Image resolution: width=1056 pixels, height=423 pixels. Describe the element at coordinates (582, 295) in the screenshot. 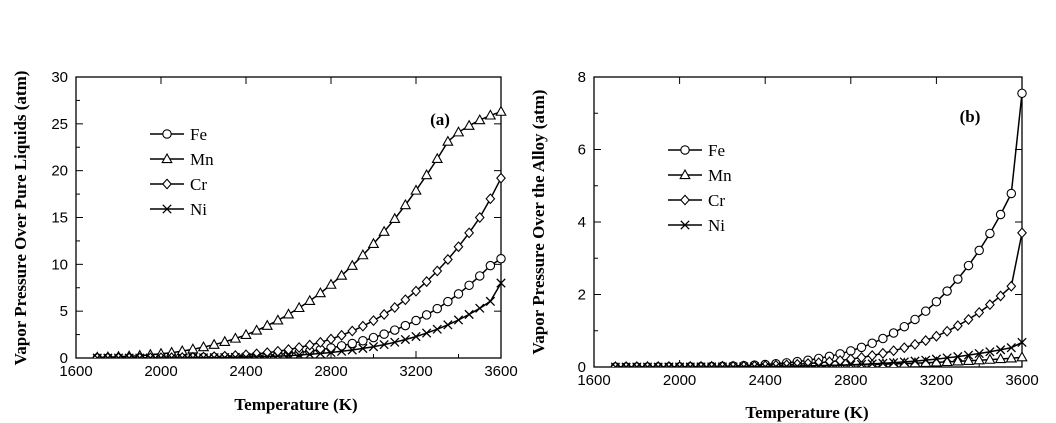

I see `y-tick-label-b: 2` at that location.